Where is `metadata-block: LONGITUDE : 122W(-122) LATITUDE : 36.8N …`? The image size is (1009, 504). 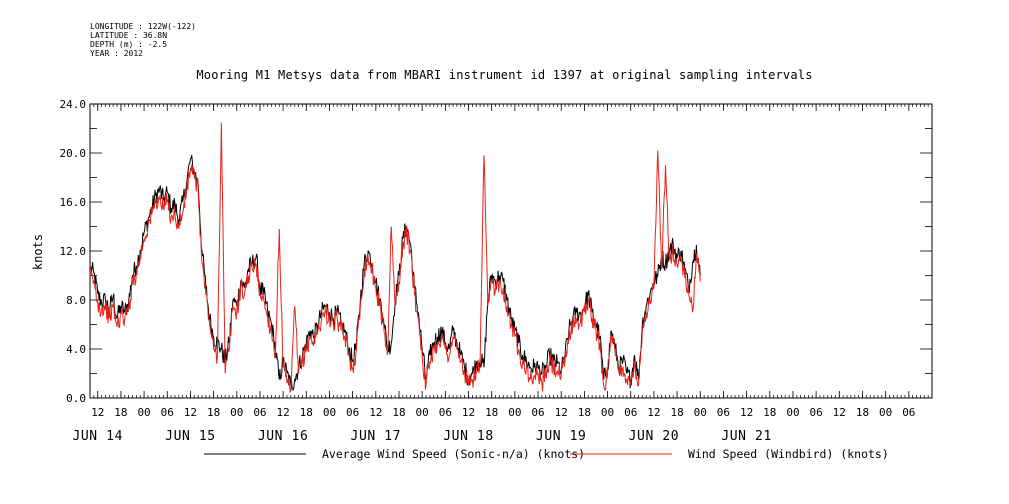 metadata-block: LONGITUDE : 122W(-122) LATITUDE : 36.8N … is located at coordinates (143, 40).